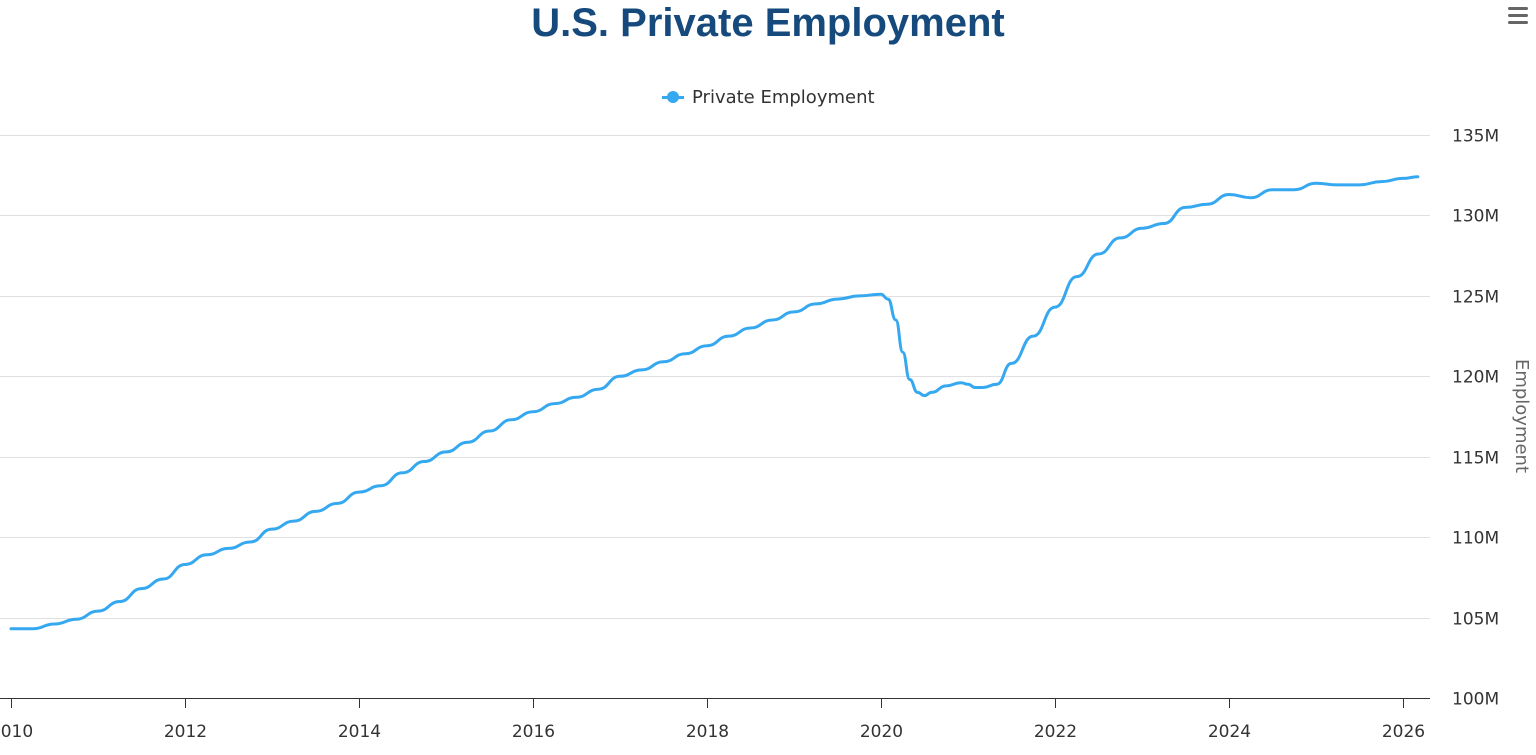 This screenshot has height=755, width=1536. Describe the element at coordinates (1475, 700) in the screenshot. I see `y-tick-label: 100M` at that location.